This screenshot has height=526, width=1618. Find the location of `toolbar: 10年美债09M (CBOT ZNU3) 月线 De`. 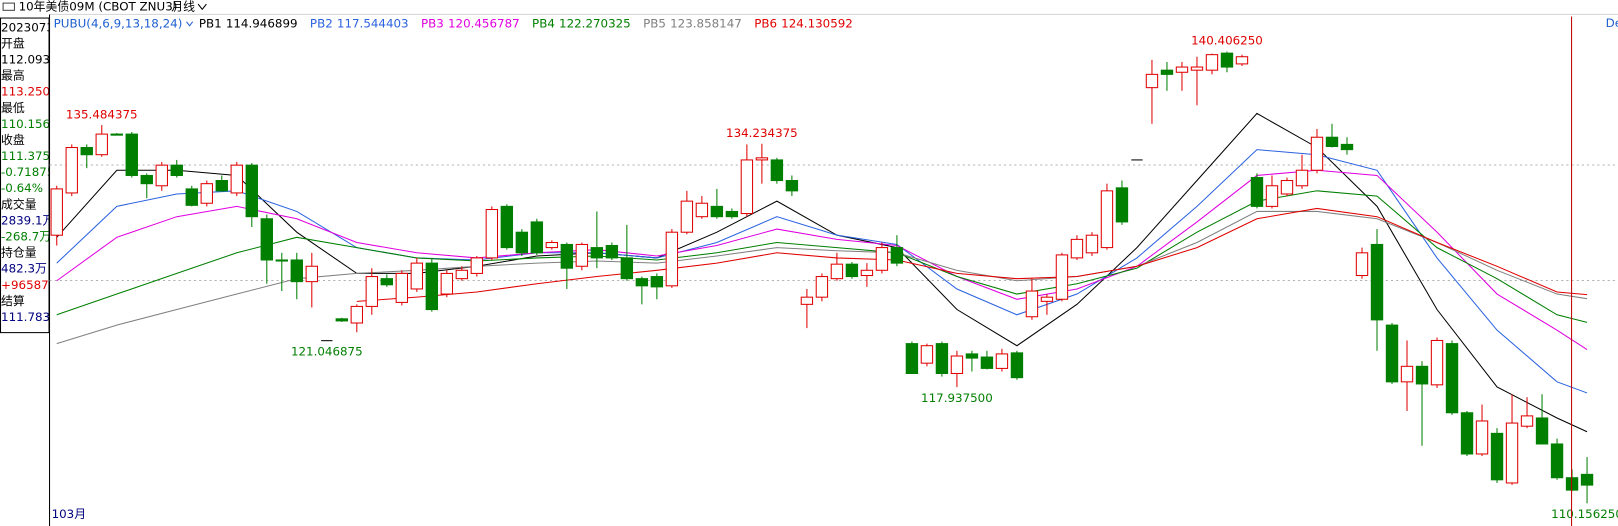

toolbar: 10年美债09M (CBOT ZNU3) 月线 De is located at coordinates (810, 15).